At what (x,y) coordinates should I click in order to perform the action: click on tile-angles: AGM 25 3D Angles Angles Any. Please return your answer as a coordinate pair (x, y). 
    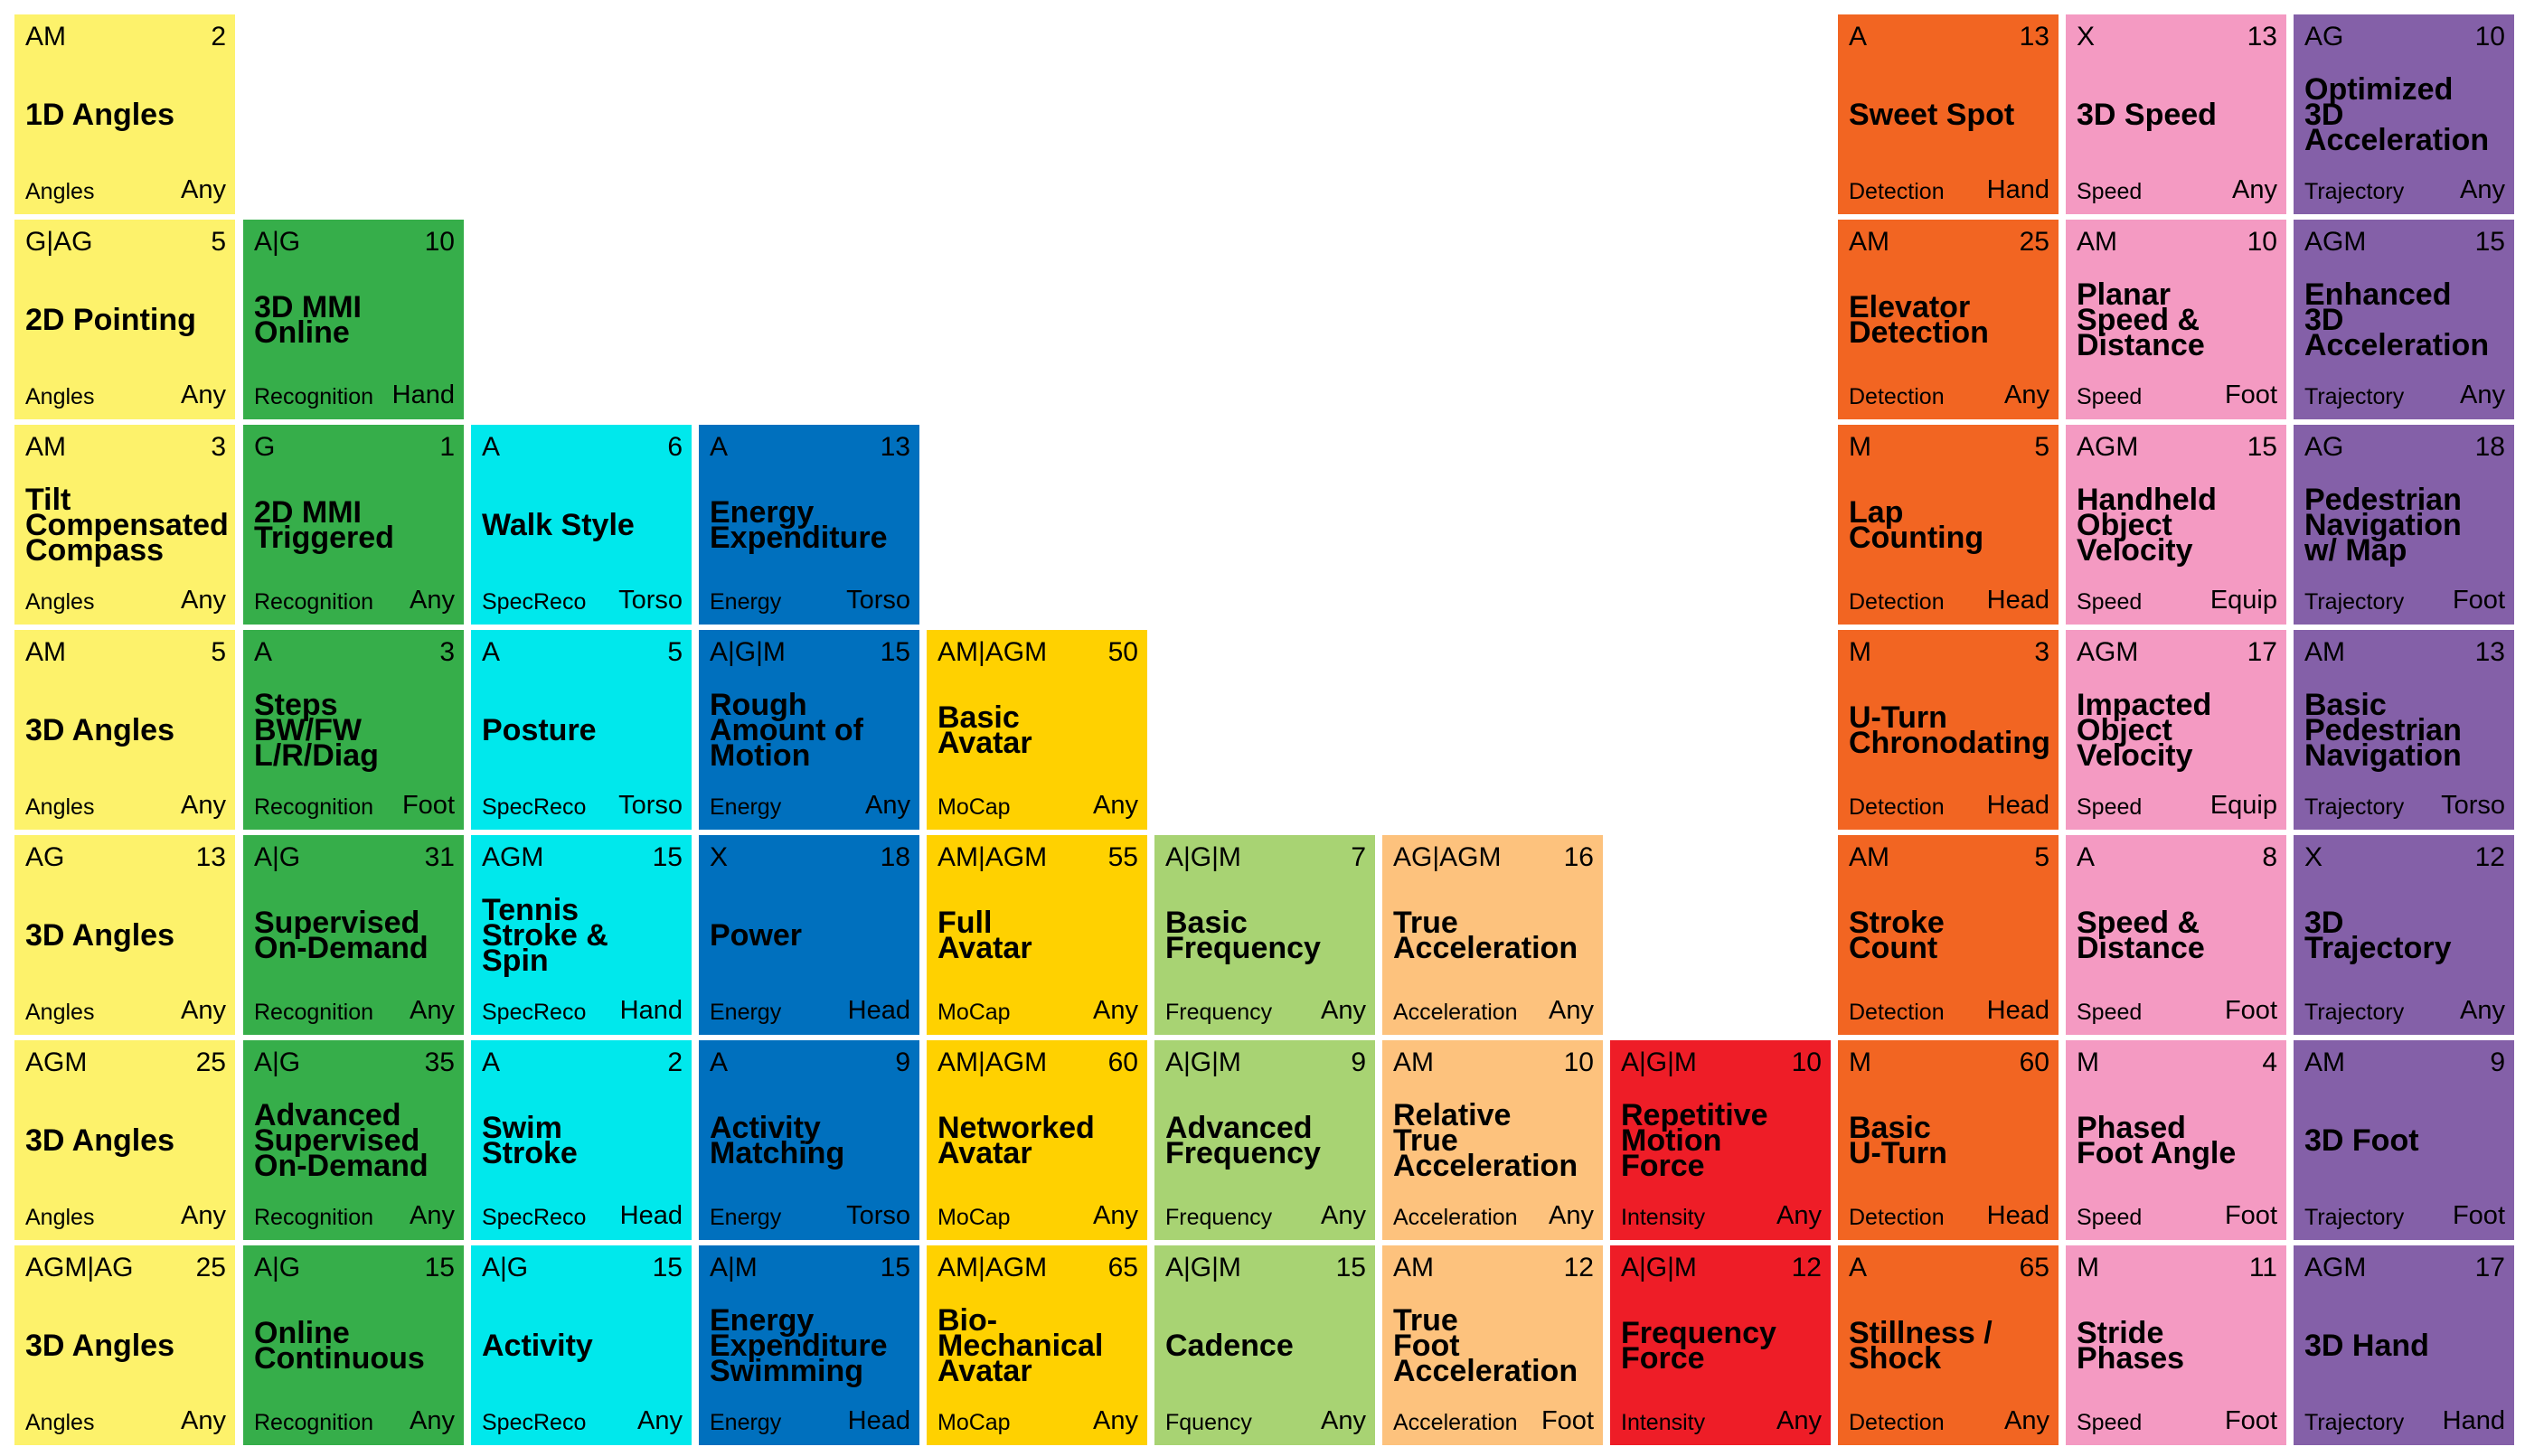
    Looking at the image, I should click on (124, 1140).